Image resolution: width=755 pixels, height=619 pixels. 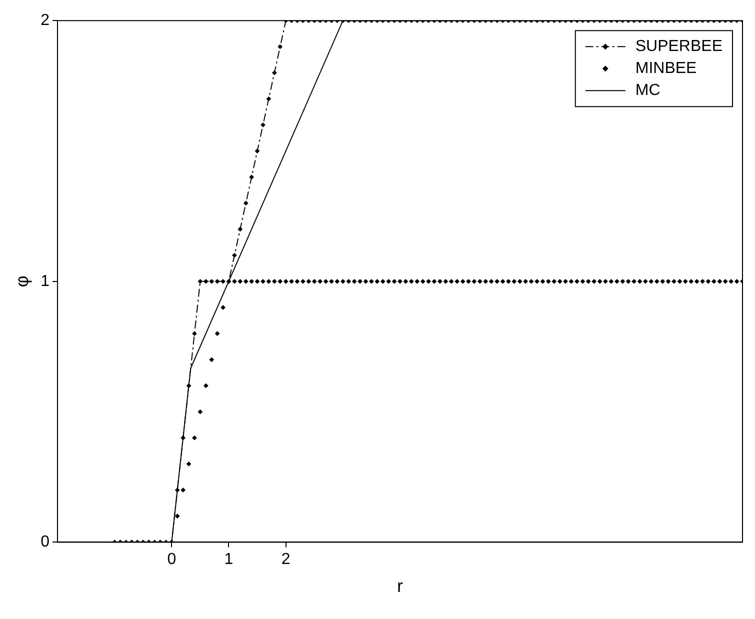 What do you see at coordinates (229, 559) in the screenshot?
I see `x-tick-label: 1` at bounding box center [229, 559].